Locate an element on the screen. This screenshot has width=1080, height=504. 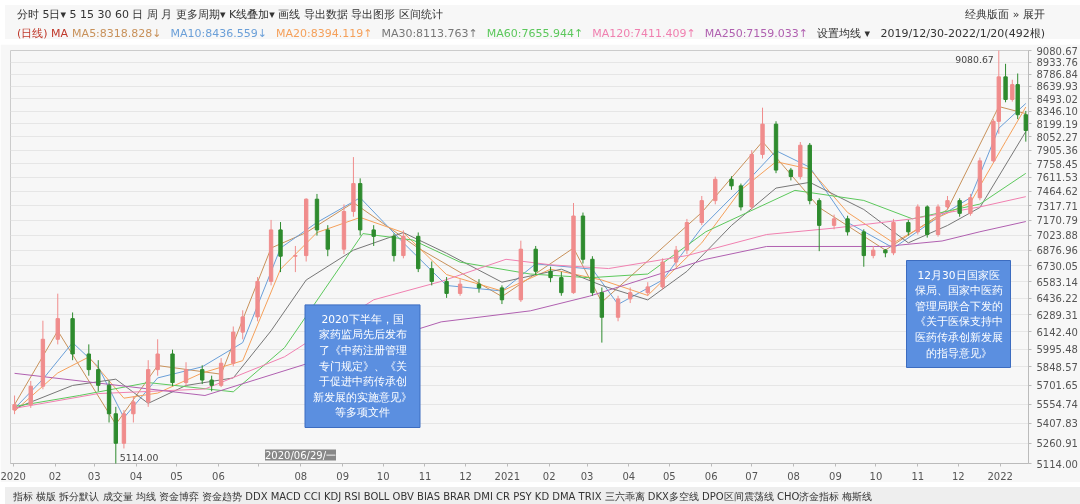
text: (日线) MA is located at coordinates (43, 33).